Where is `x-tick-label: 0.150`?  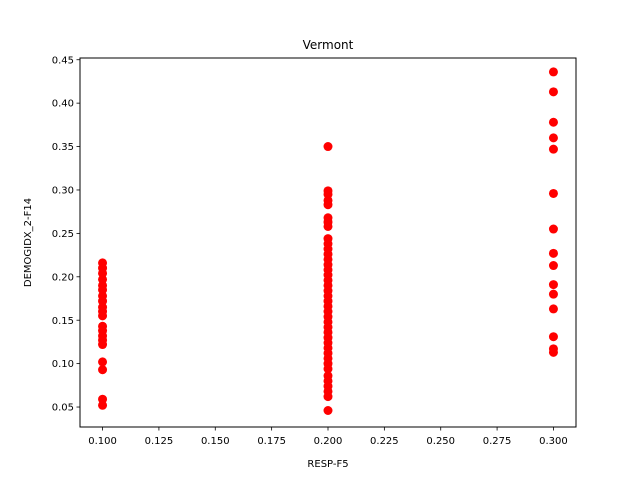 x-tick-label: 0.150 is located at coordinates (215, 441).